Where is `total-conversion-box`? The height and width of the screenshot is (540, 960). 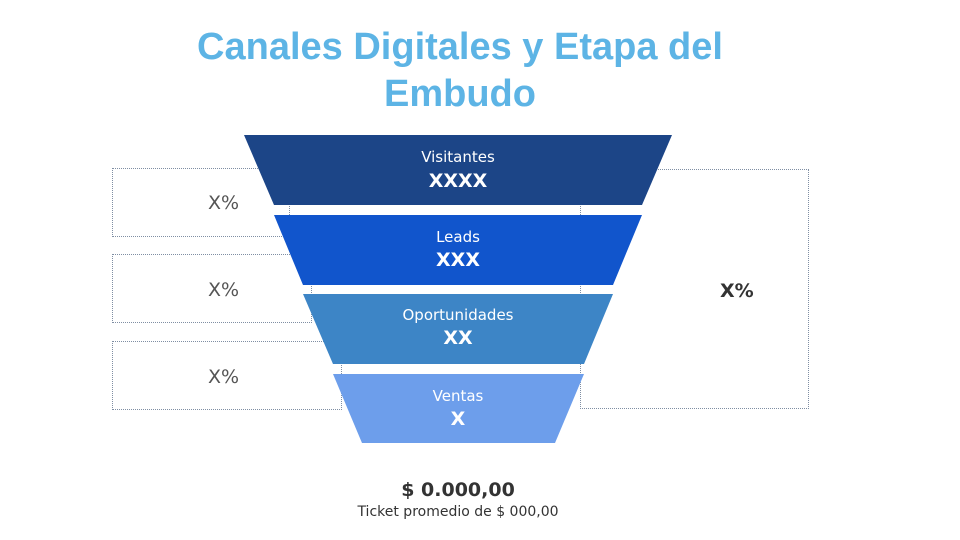
total-conversion-box is located at coordinates (694, 289).